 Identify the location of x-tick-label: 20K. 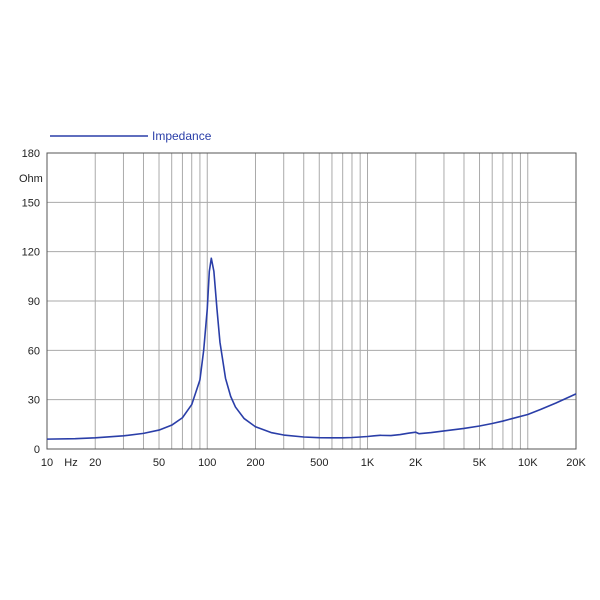
(576, 463).